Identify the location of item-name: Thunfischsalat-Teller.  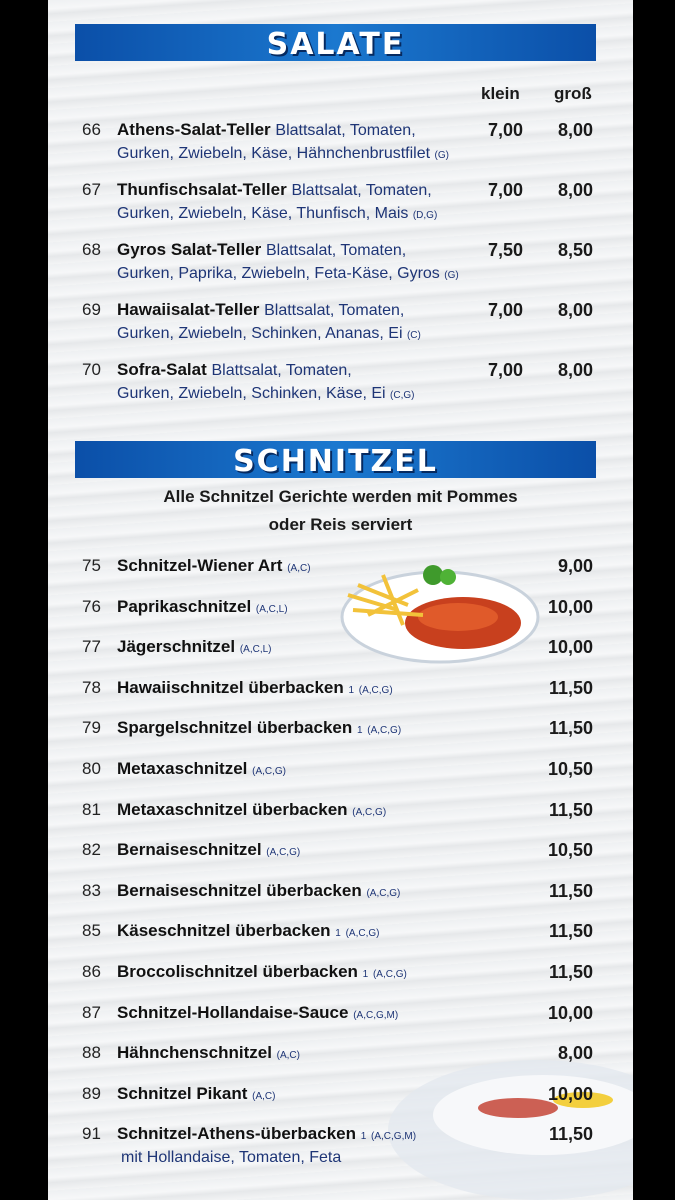
(202, 189).